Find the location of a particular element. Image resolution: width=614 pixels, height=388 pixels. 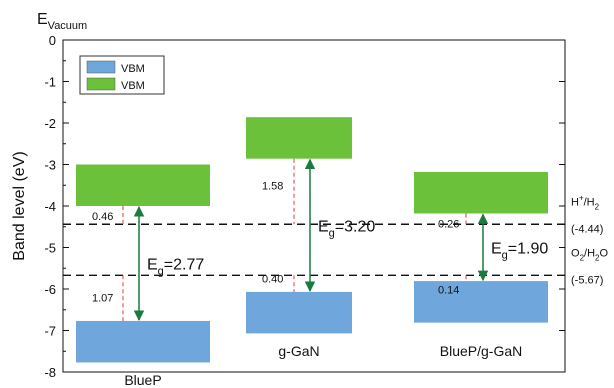

cbm-offset-label-1: 1.58 is located at coordinates (272, 186).